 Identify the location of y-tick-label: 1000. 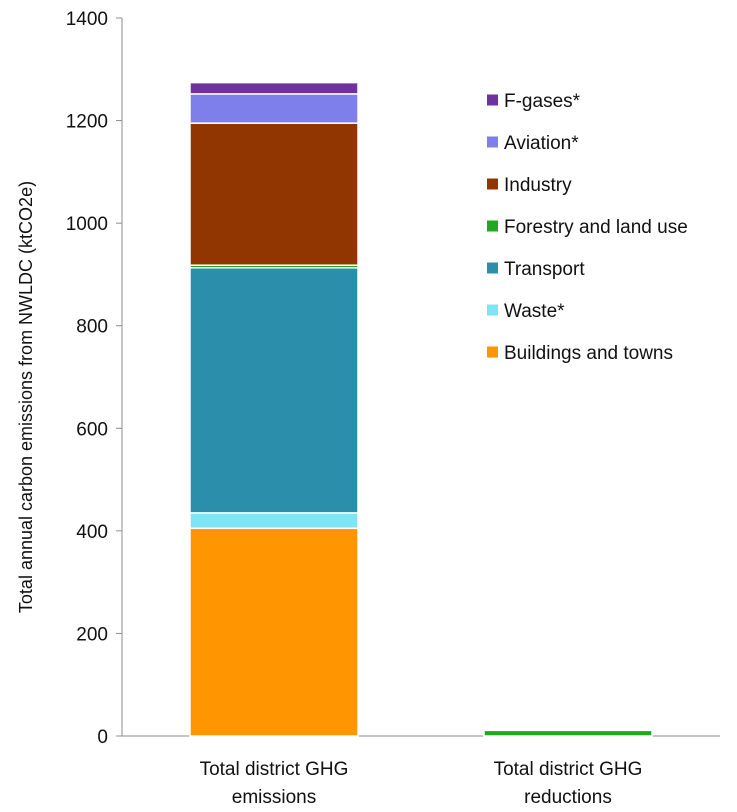
(87, 224).